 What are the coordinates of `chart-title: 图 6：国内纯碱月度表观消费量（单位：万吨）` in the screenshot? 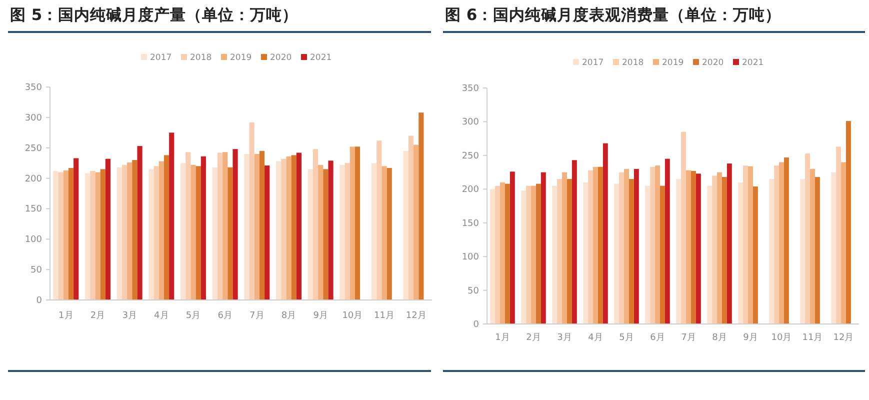 It's located at (613, 15).